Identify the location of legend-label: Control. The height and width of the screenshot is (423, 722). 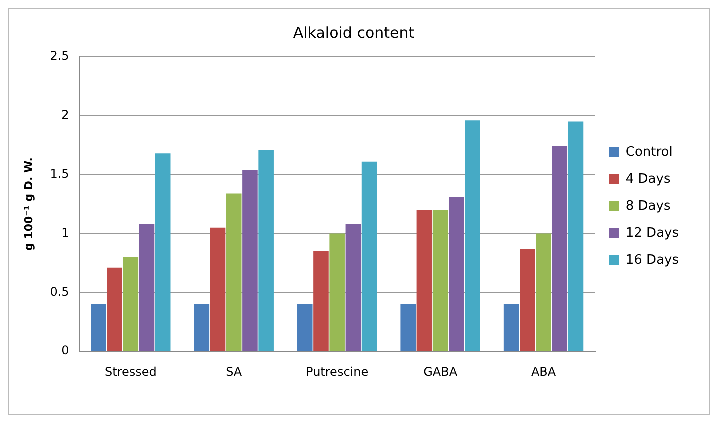
(649, 152).